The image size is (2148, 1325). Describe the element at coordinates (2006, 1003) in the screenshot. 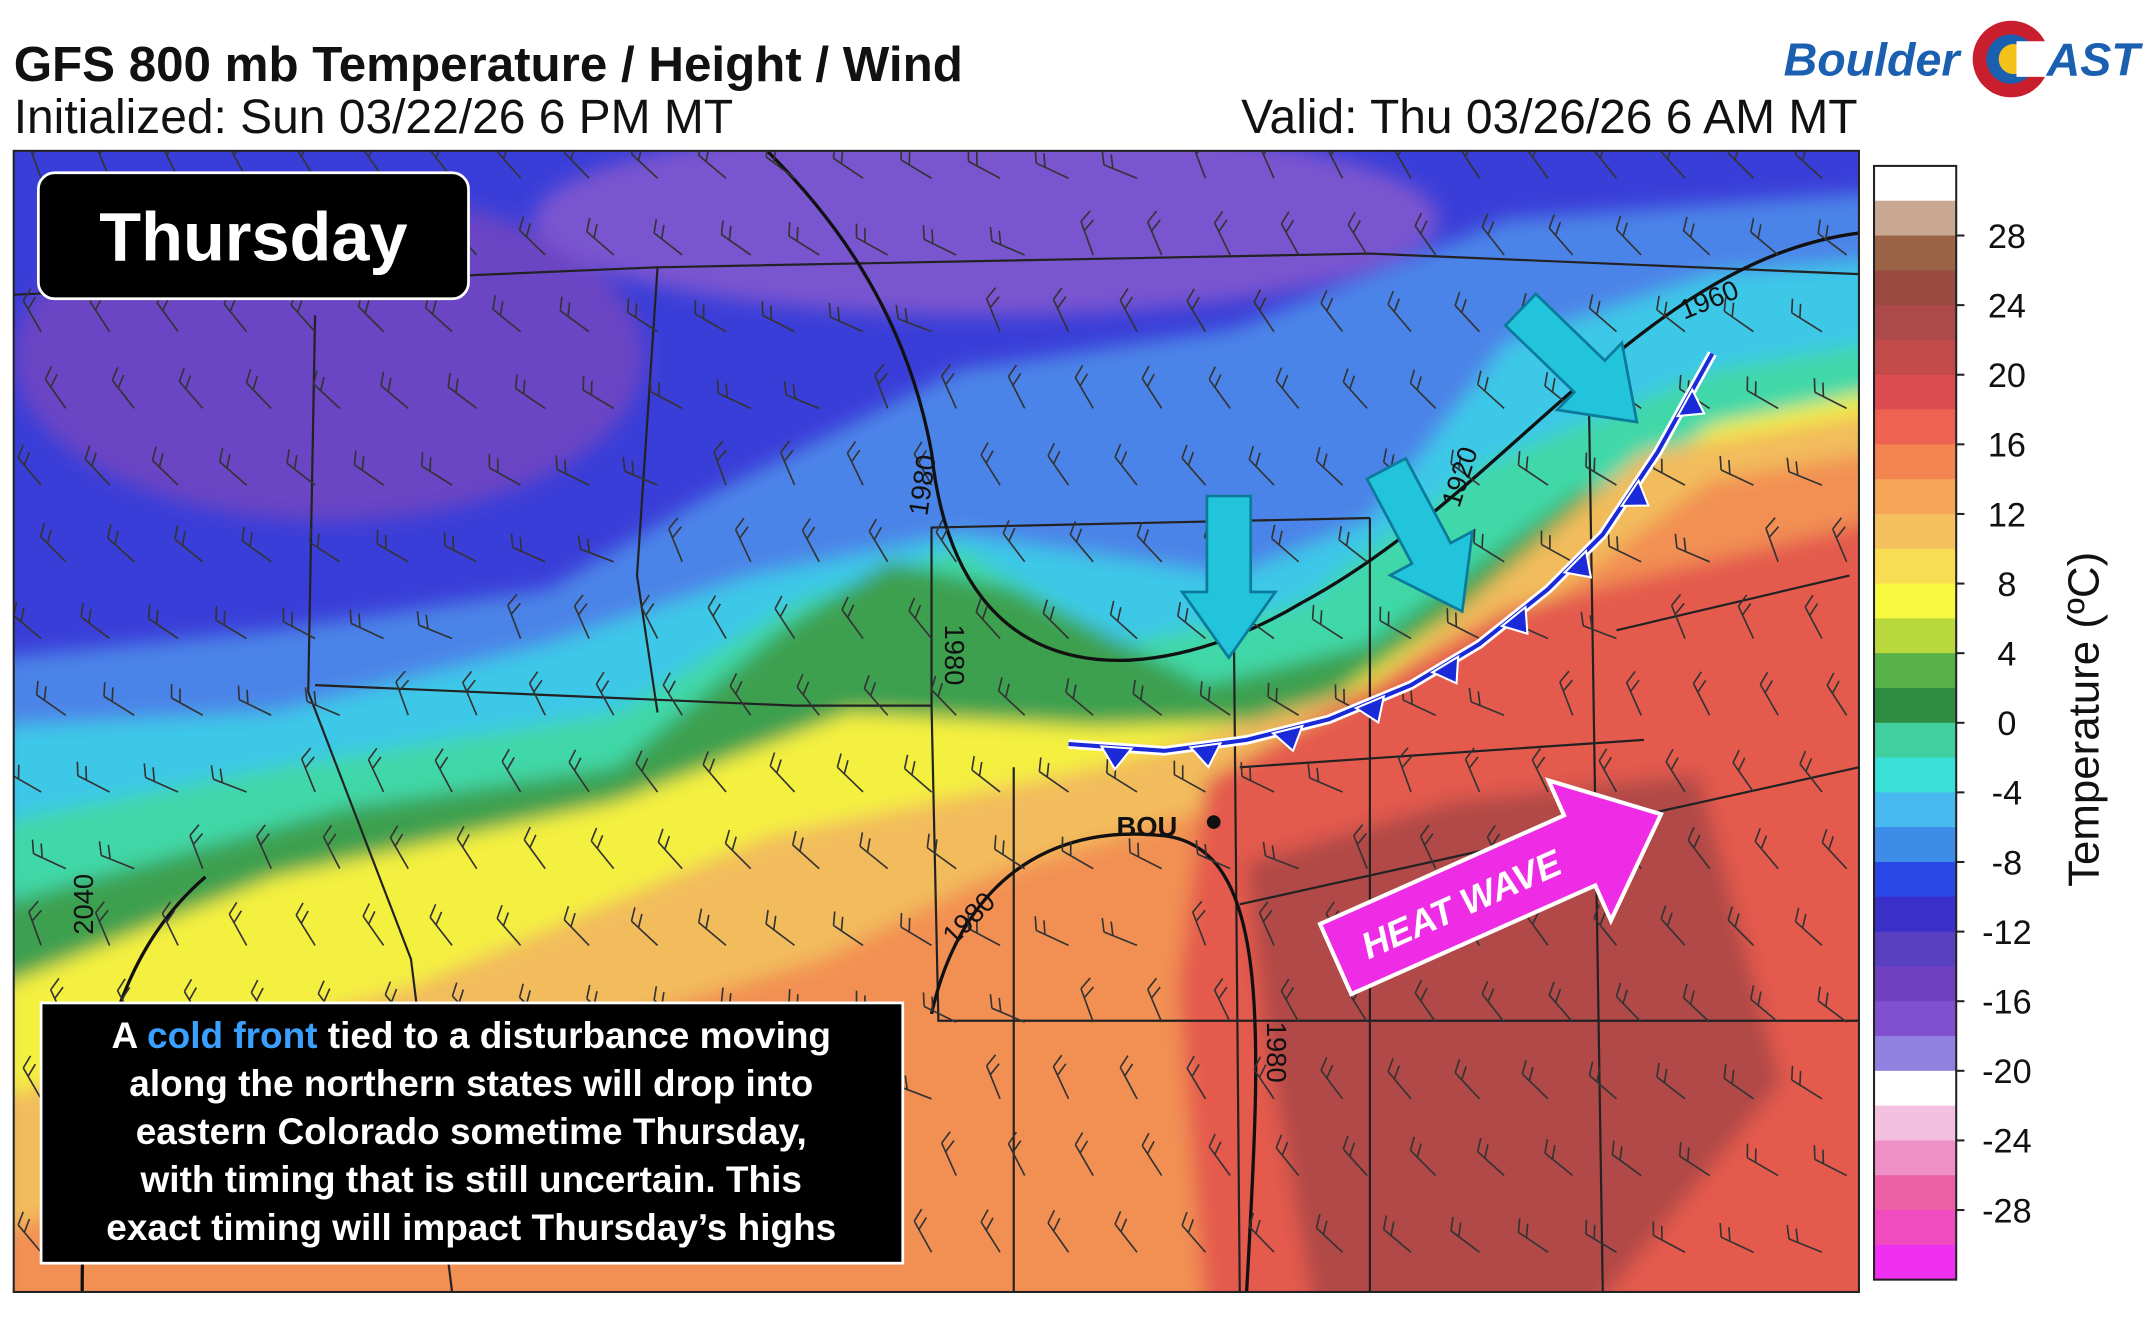

I see `colorbar-tick-label: -16` at that location.